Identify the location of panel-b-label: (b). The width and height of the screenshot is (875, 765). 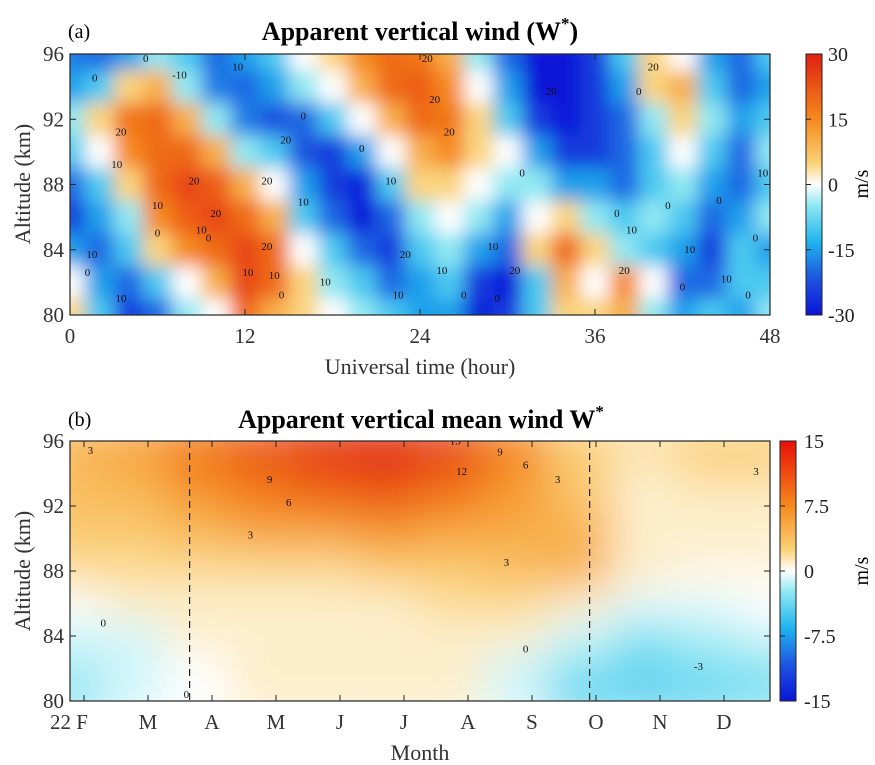
(79, 420).